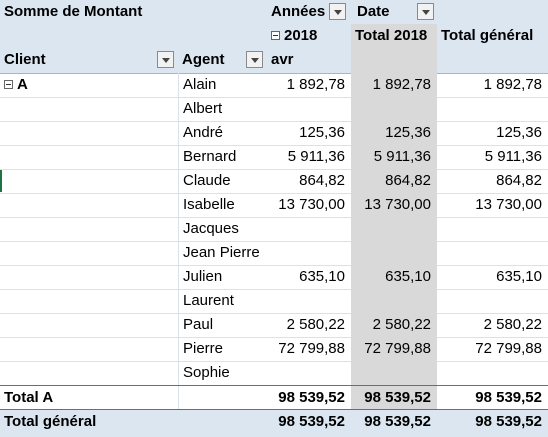 The height and width of the screenshot is (437, 548). I want to click on agent-cell: Pierre, so click(222, 349).